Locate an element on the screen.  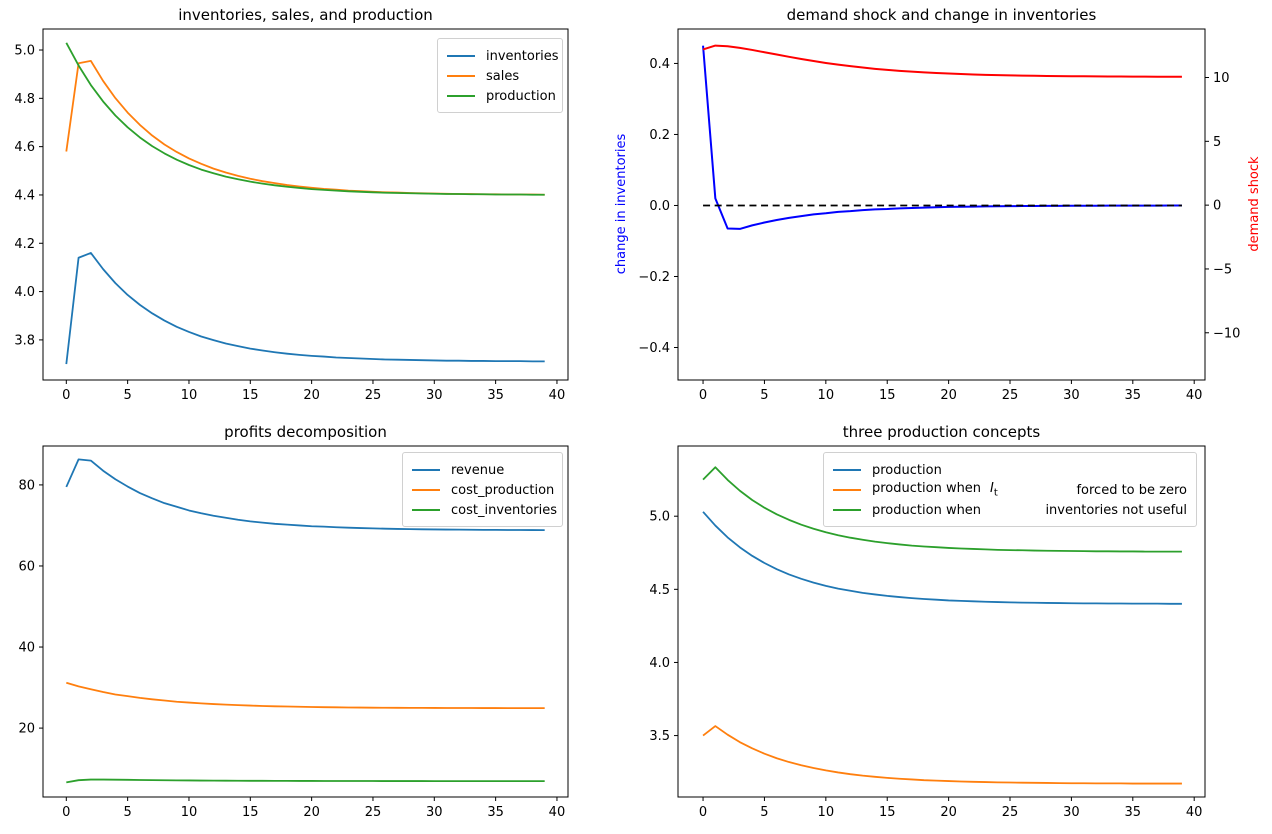
series-line-cost-inventories is located at coordinates (305, 781).